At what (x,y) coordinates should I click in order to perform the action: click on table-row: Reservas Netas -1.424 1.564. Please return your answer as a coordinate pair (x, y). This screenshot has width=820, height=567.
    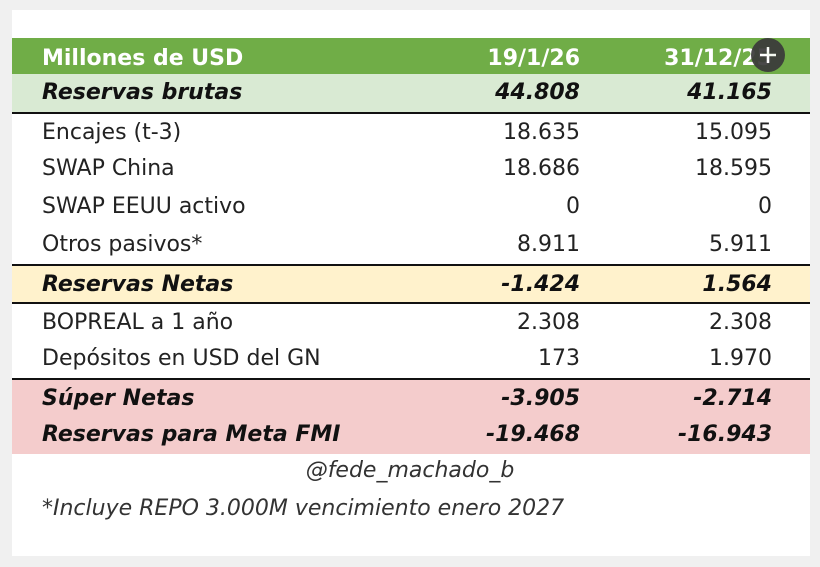
    Looking at the image, I should click on (411, 283).